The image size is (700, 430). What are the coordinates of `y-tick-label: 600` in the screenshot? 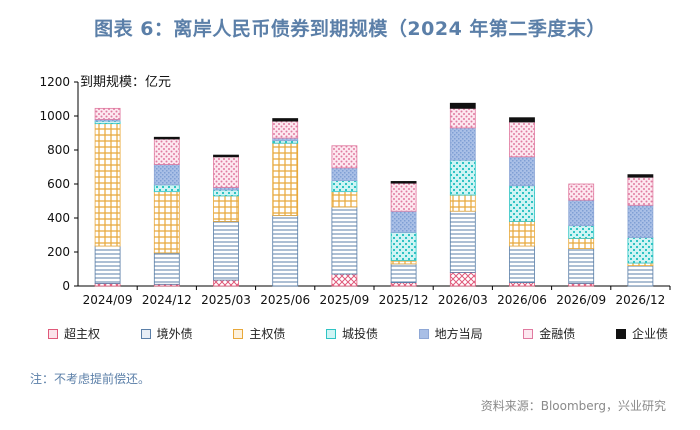 It's located at (58, 184).